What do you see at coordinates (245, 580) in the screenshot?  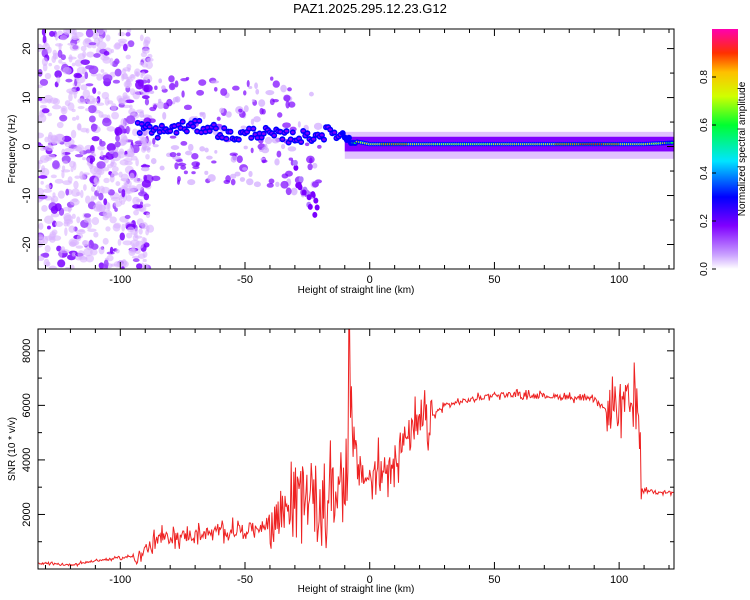 I see `x-tick-label: -50` at bounding box center [245, 580].